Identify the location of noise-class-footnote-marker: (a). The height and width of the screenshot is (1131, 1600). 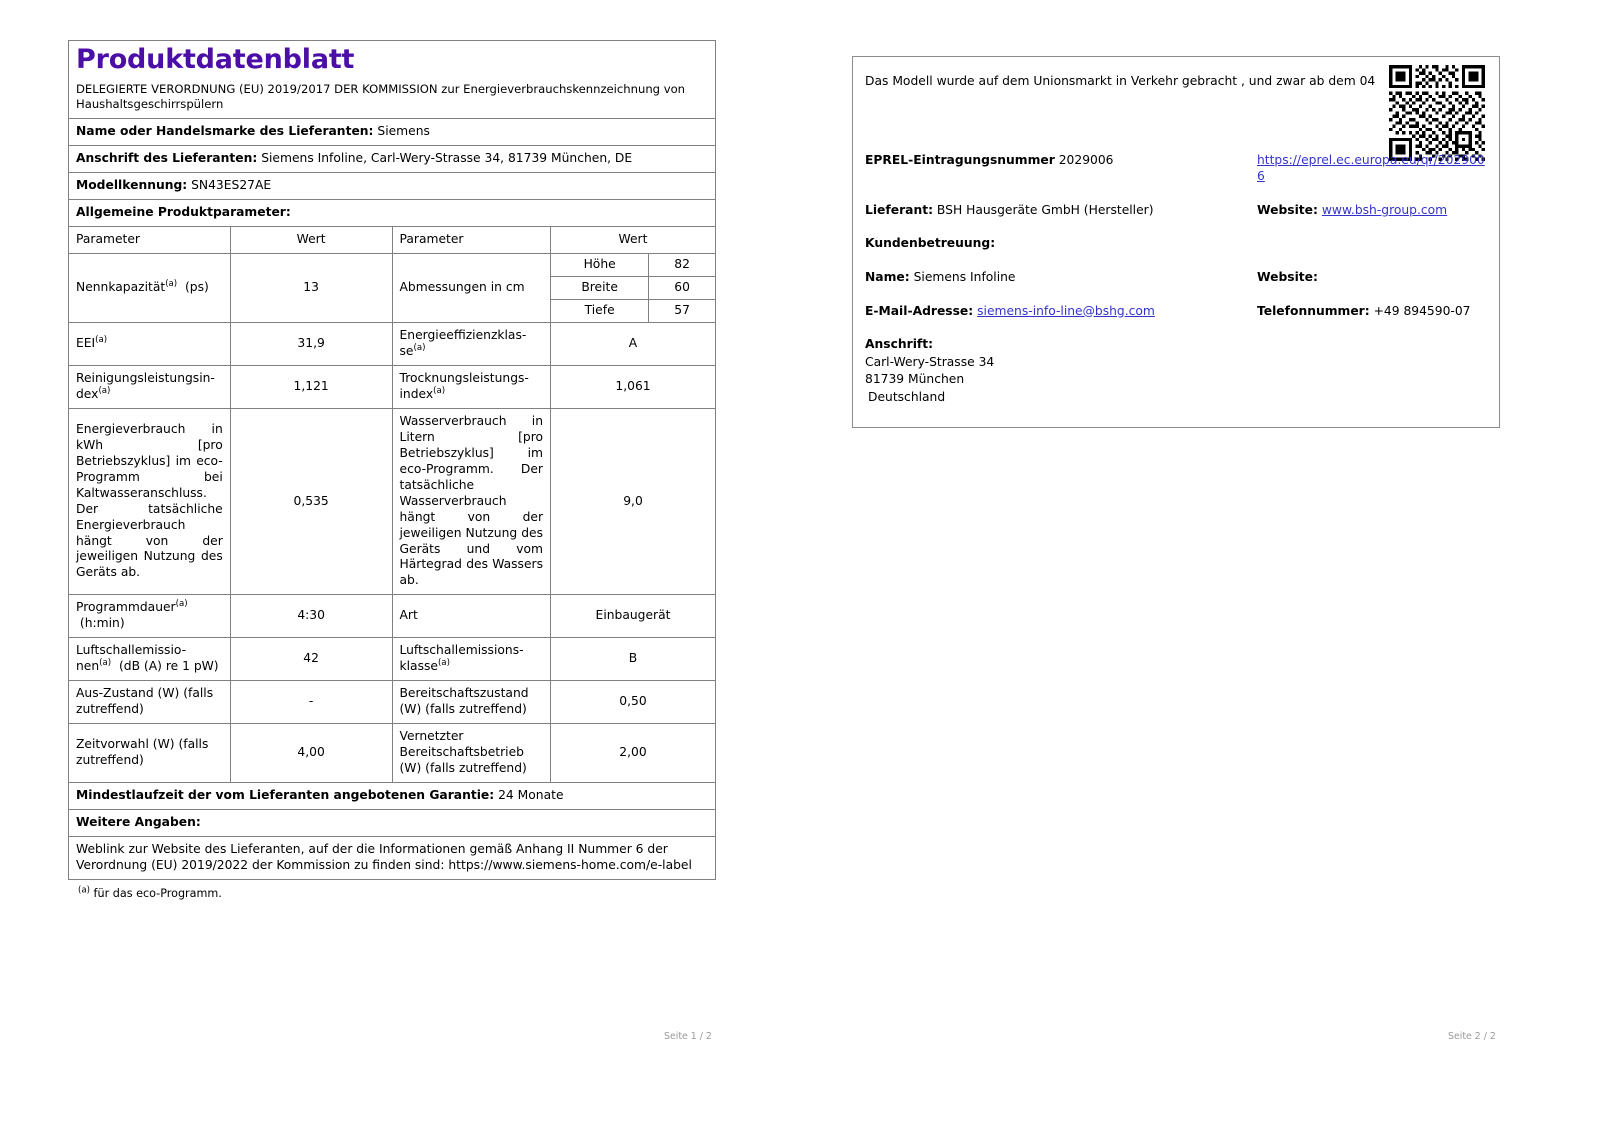
(443, 663).